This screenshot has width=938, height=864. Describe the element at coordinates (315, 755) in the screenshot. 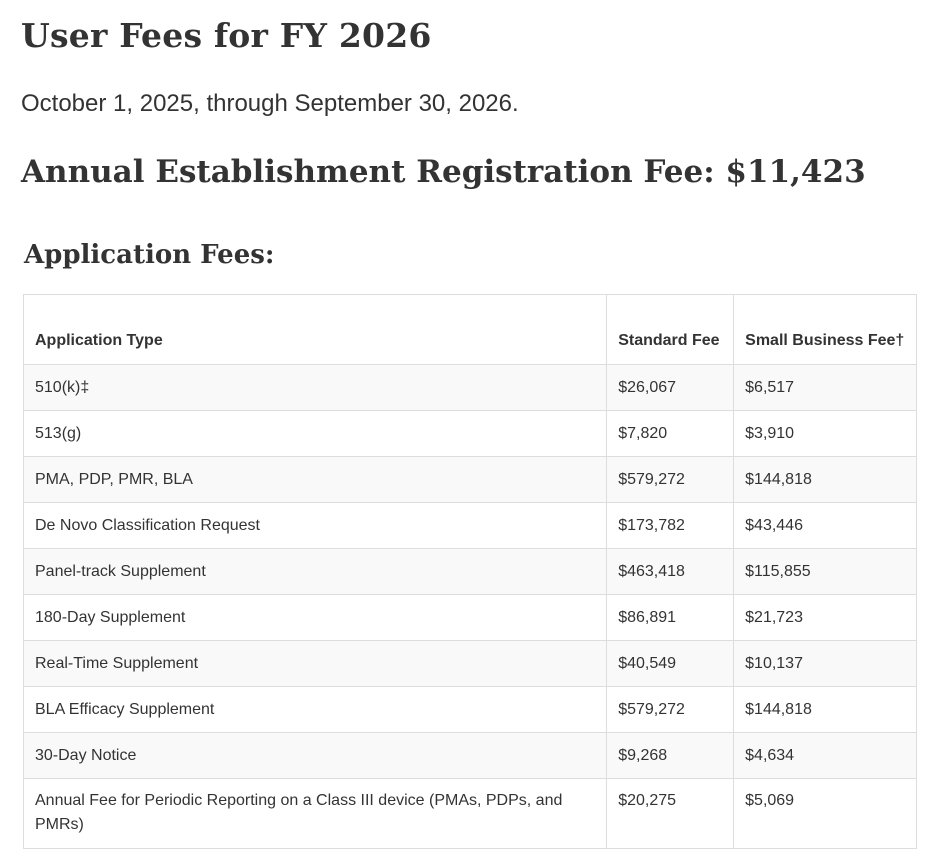

I see `cell-application-type: 30-Day Notice` at that location.